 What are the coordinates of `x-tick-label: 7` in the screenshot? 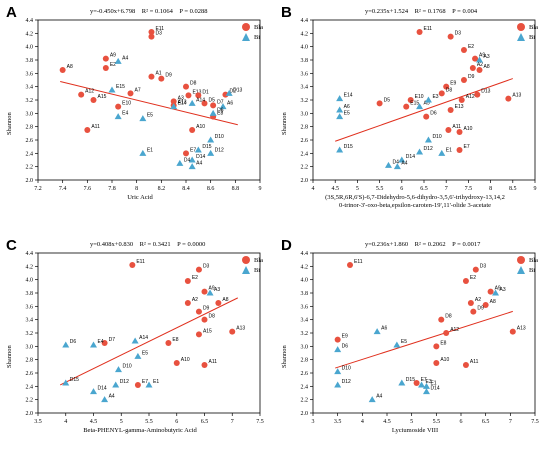 It's located at (446, 189).